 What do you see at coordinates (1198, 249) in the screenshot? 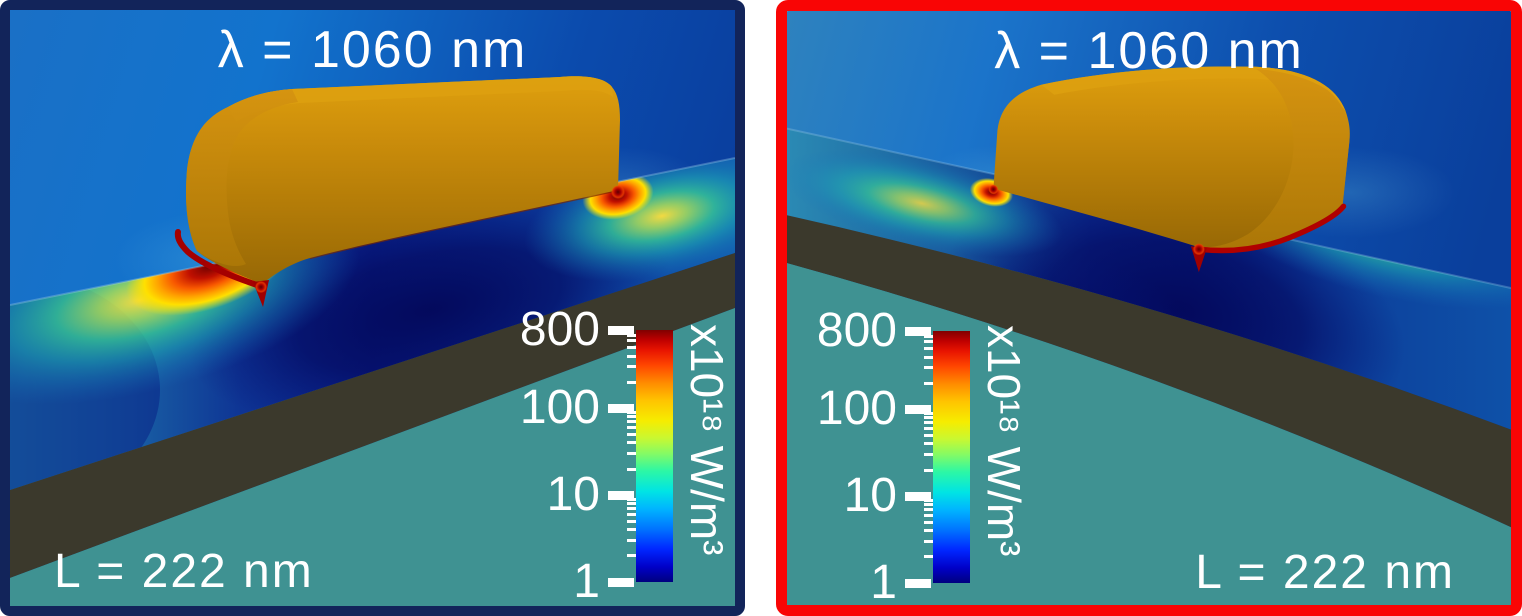
I see `hotspot-dot-corner` at bounding box center [1198, 249].